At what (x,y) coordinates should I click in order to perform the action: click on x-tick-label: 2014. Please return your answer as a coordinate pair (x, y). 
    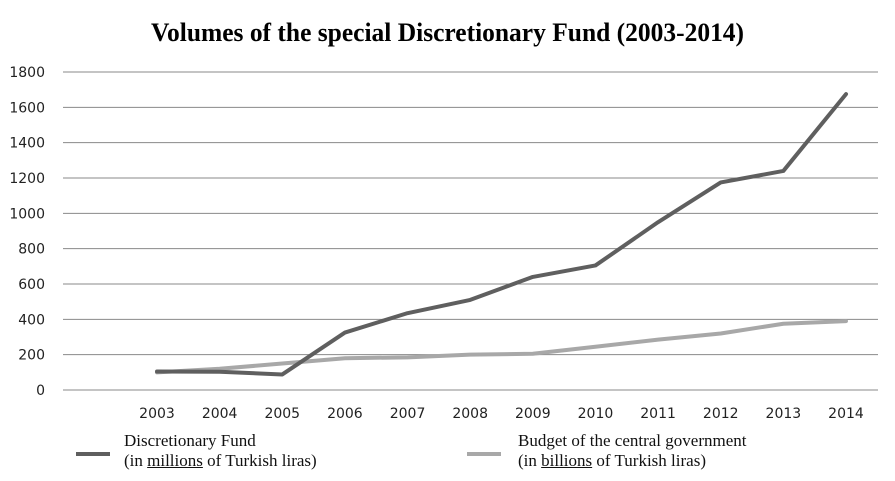
    Looking at the image, I should click on (846, 414).